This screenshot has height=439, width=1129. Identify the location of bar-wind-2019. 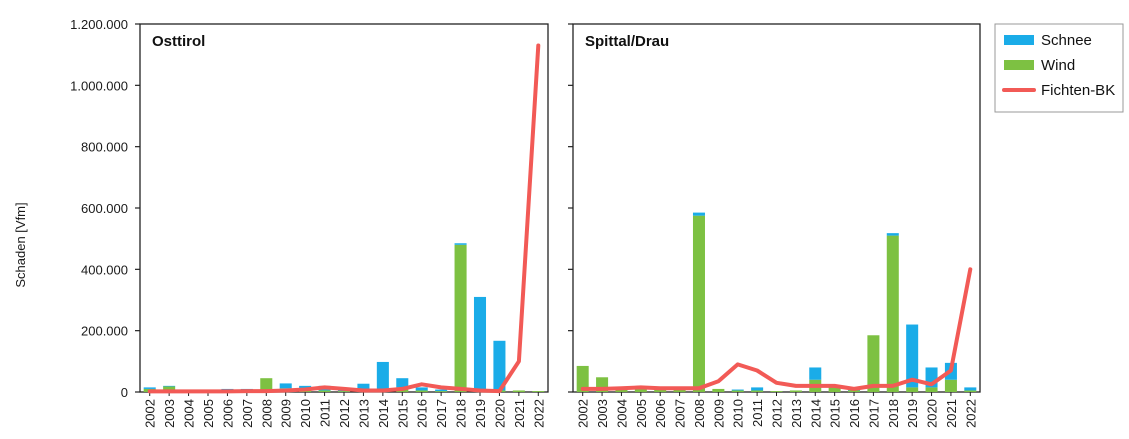
(912, 389).